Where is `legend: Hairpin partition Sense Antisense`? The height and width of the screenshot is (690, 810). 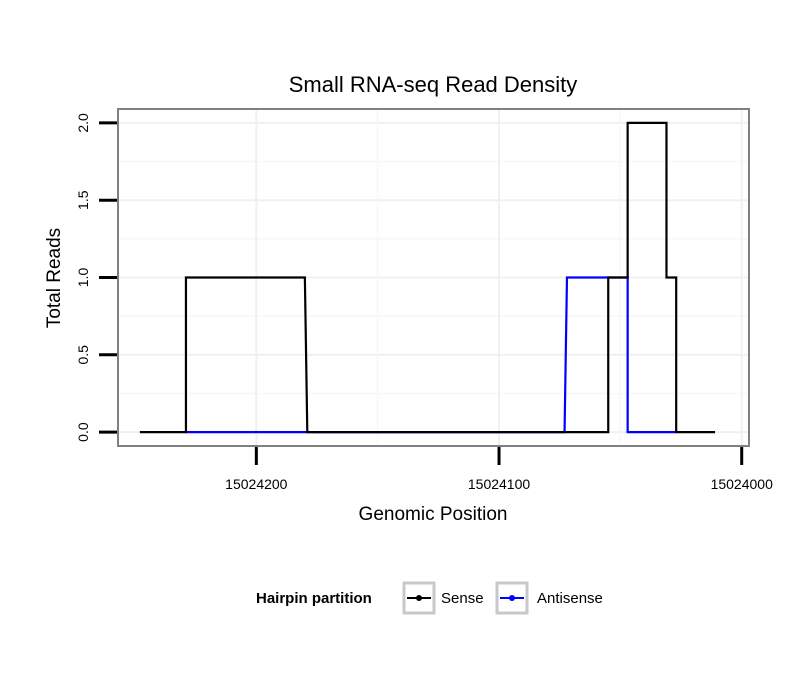 legend: Hairpin partition Sense Antisense is located at coordinates (429, 598).